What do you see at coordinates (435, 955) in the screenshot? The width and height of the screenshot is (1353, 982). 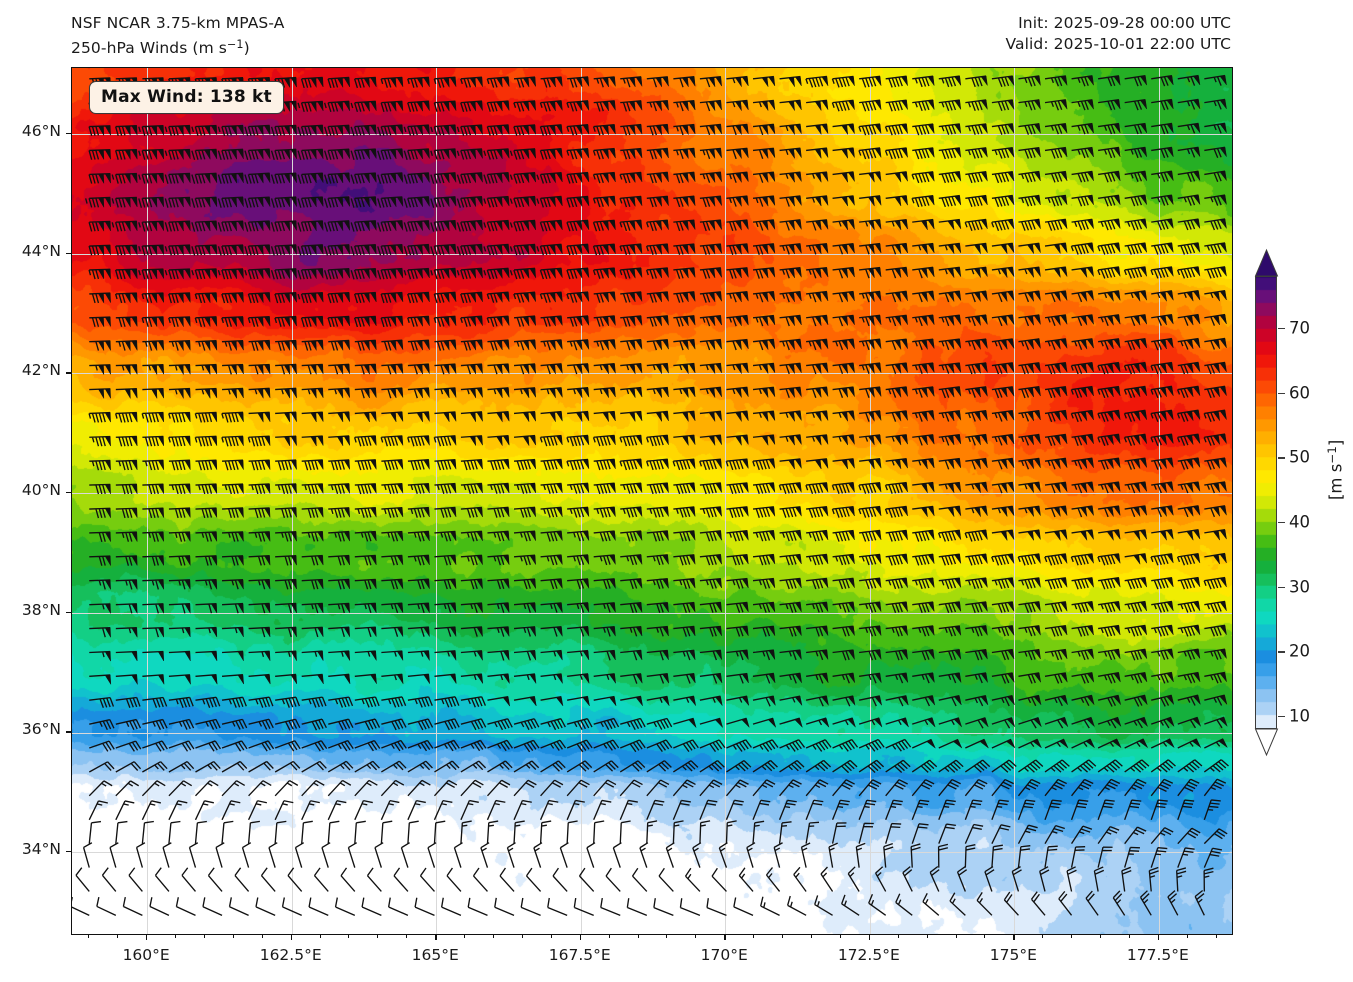 I see `longitude-tick-label: 165°E` at bounding box center [435, 955].